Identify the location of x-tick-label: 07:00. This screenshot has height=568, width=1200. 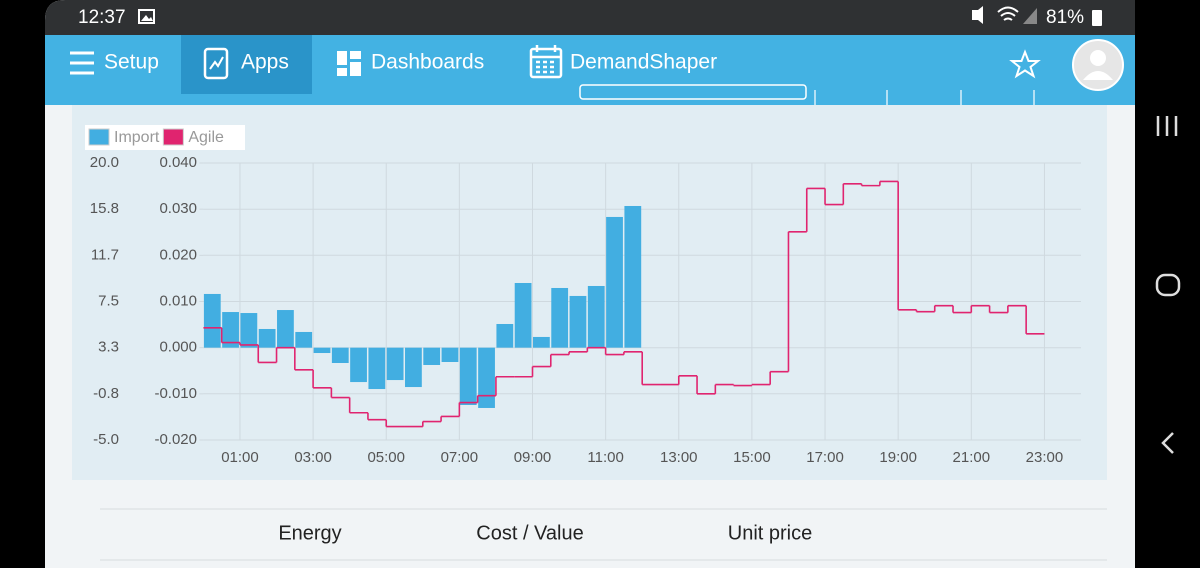
(460, 457).